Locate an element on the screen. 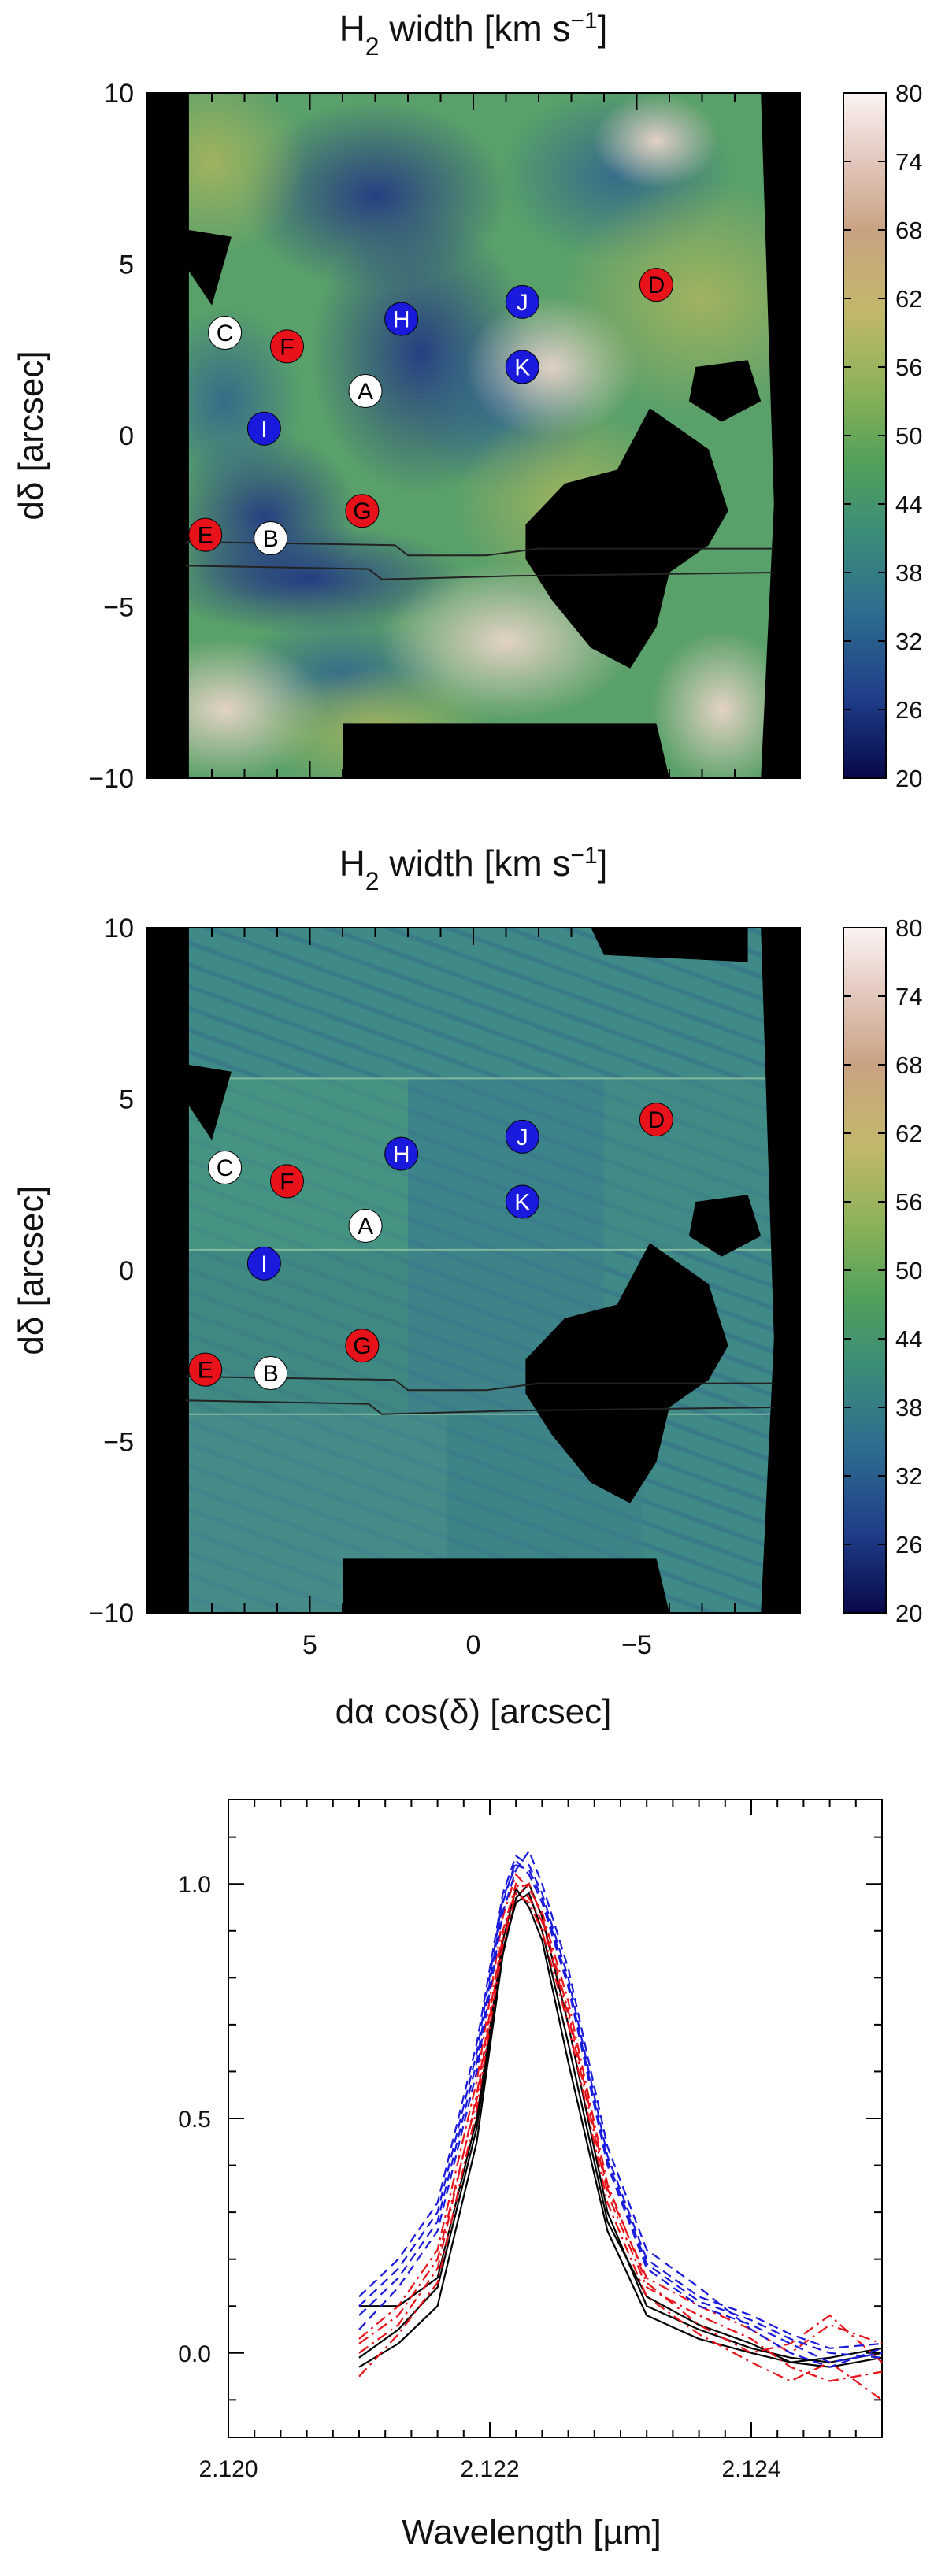 This screenshot has width=945, height=2576. x-axis-label: dα cos(δ) [arcsec] is located at coordinates (473, 1711).